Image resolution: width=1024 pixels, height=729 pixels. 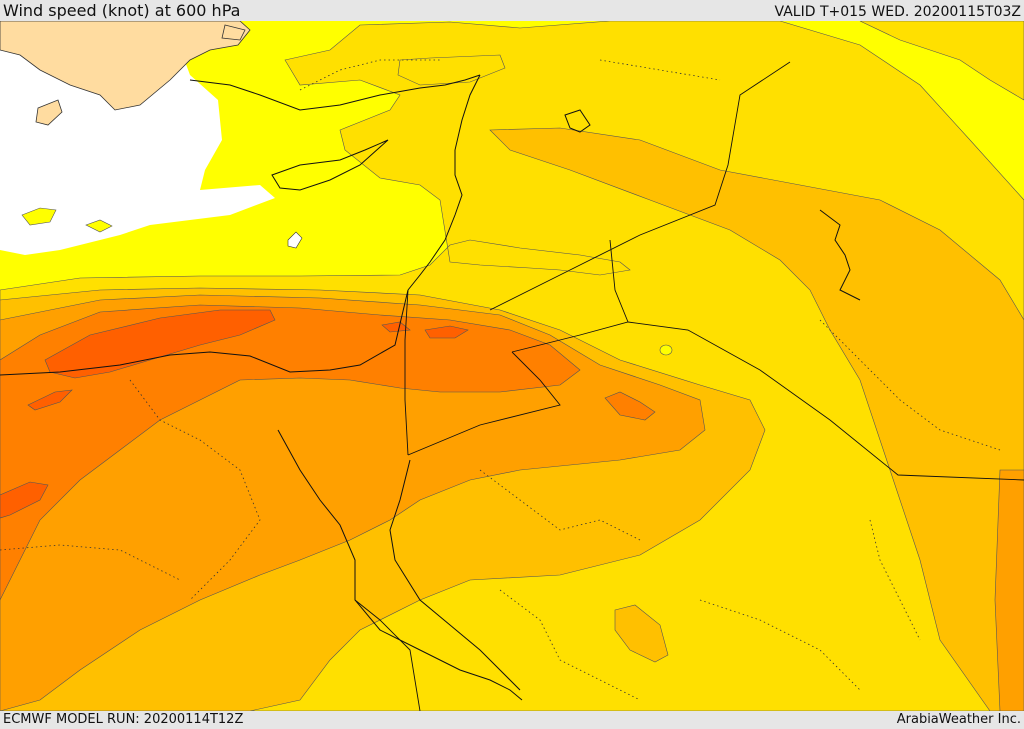 What do you see at coordinates (122, 10) in the screenshot?
I see `map-title: Wind speed (knot) at 600 hPa` at bounding box center [122, 10].